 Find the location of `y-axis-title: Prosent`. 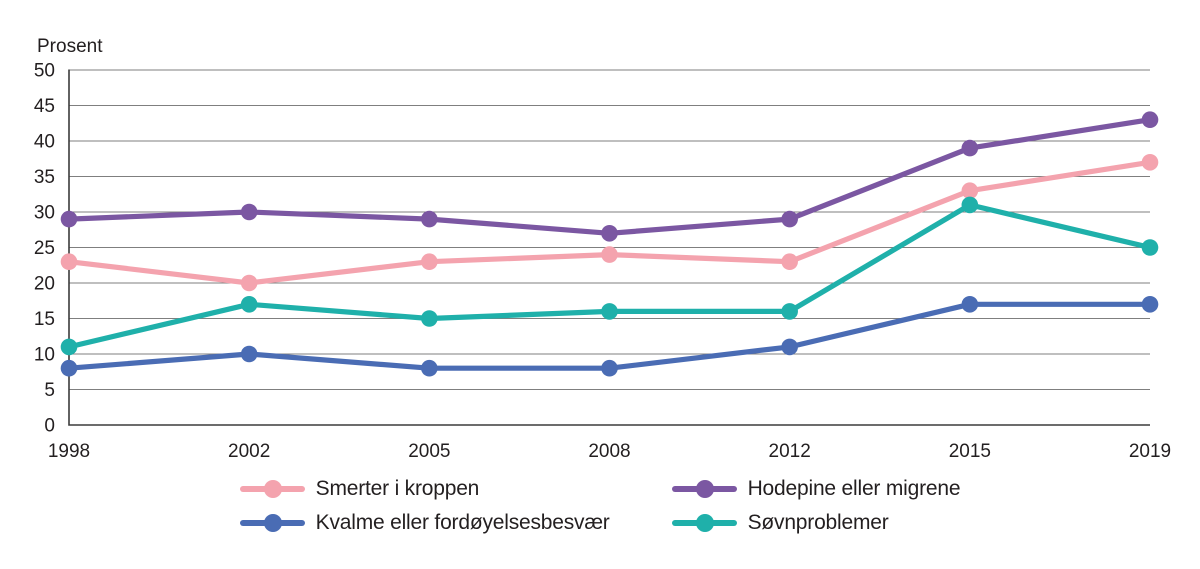

y-axis-title: Prosent is located at coordinates (70, 46).